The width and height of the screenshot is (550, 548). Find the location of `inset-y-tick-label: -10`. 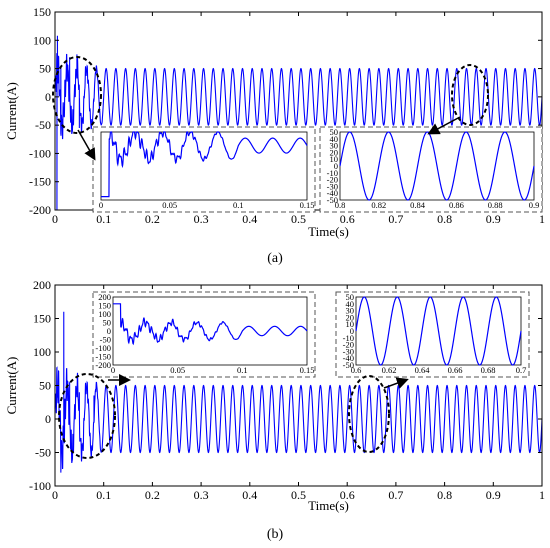

inset-y-tick-label: -10 is located at coordinates (348, 338).